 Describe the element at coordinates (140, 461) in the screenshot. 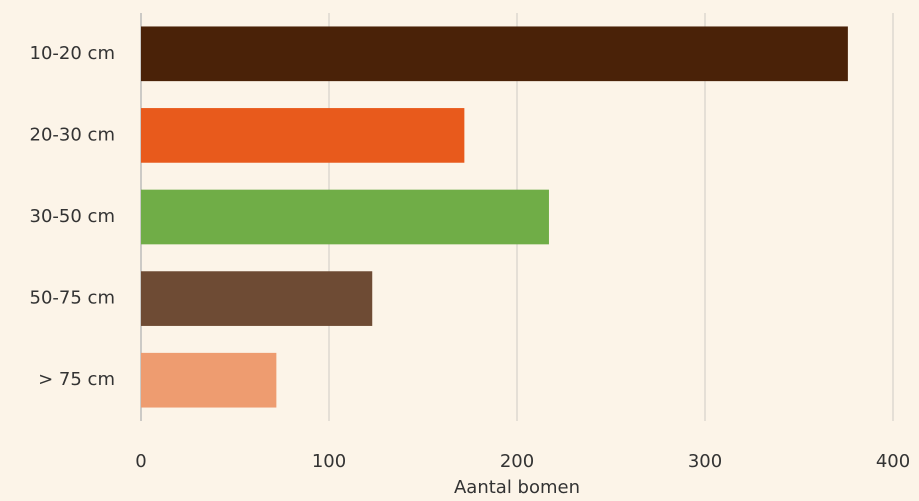

I see `x-tick-label: 0` at that location.